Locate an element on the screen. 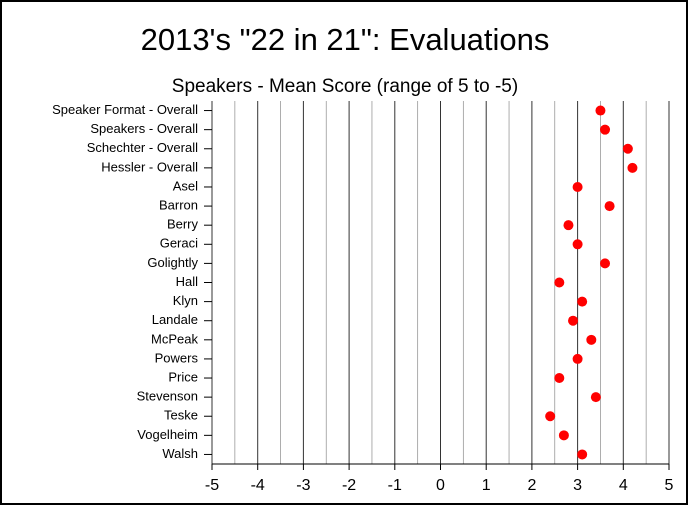  x-tick-label: -3 is located at coordinates (303, 485).